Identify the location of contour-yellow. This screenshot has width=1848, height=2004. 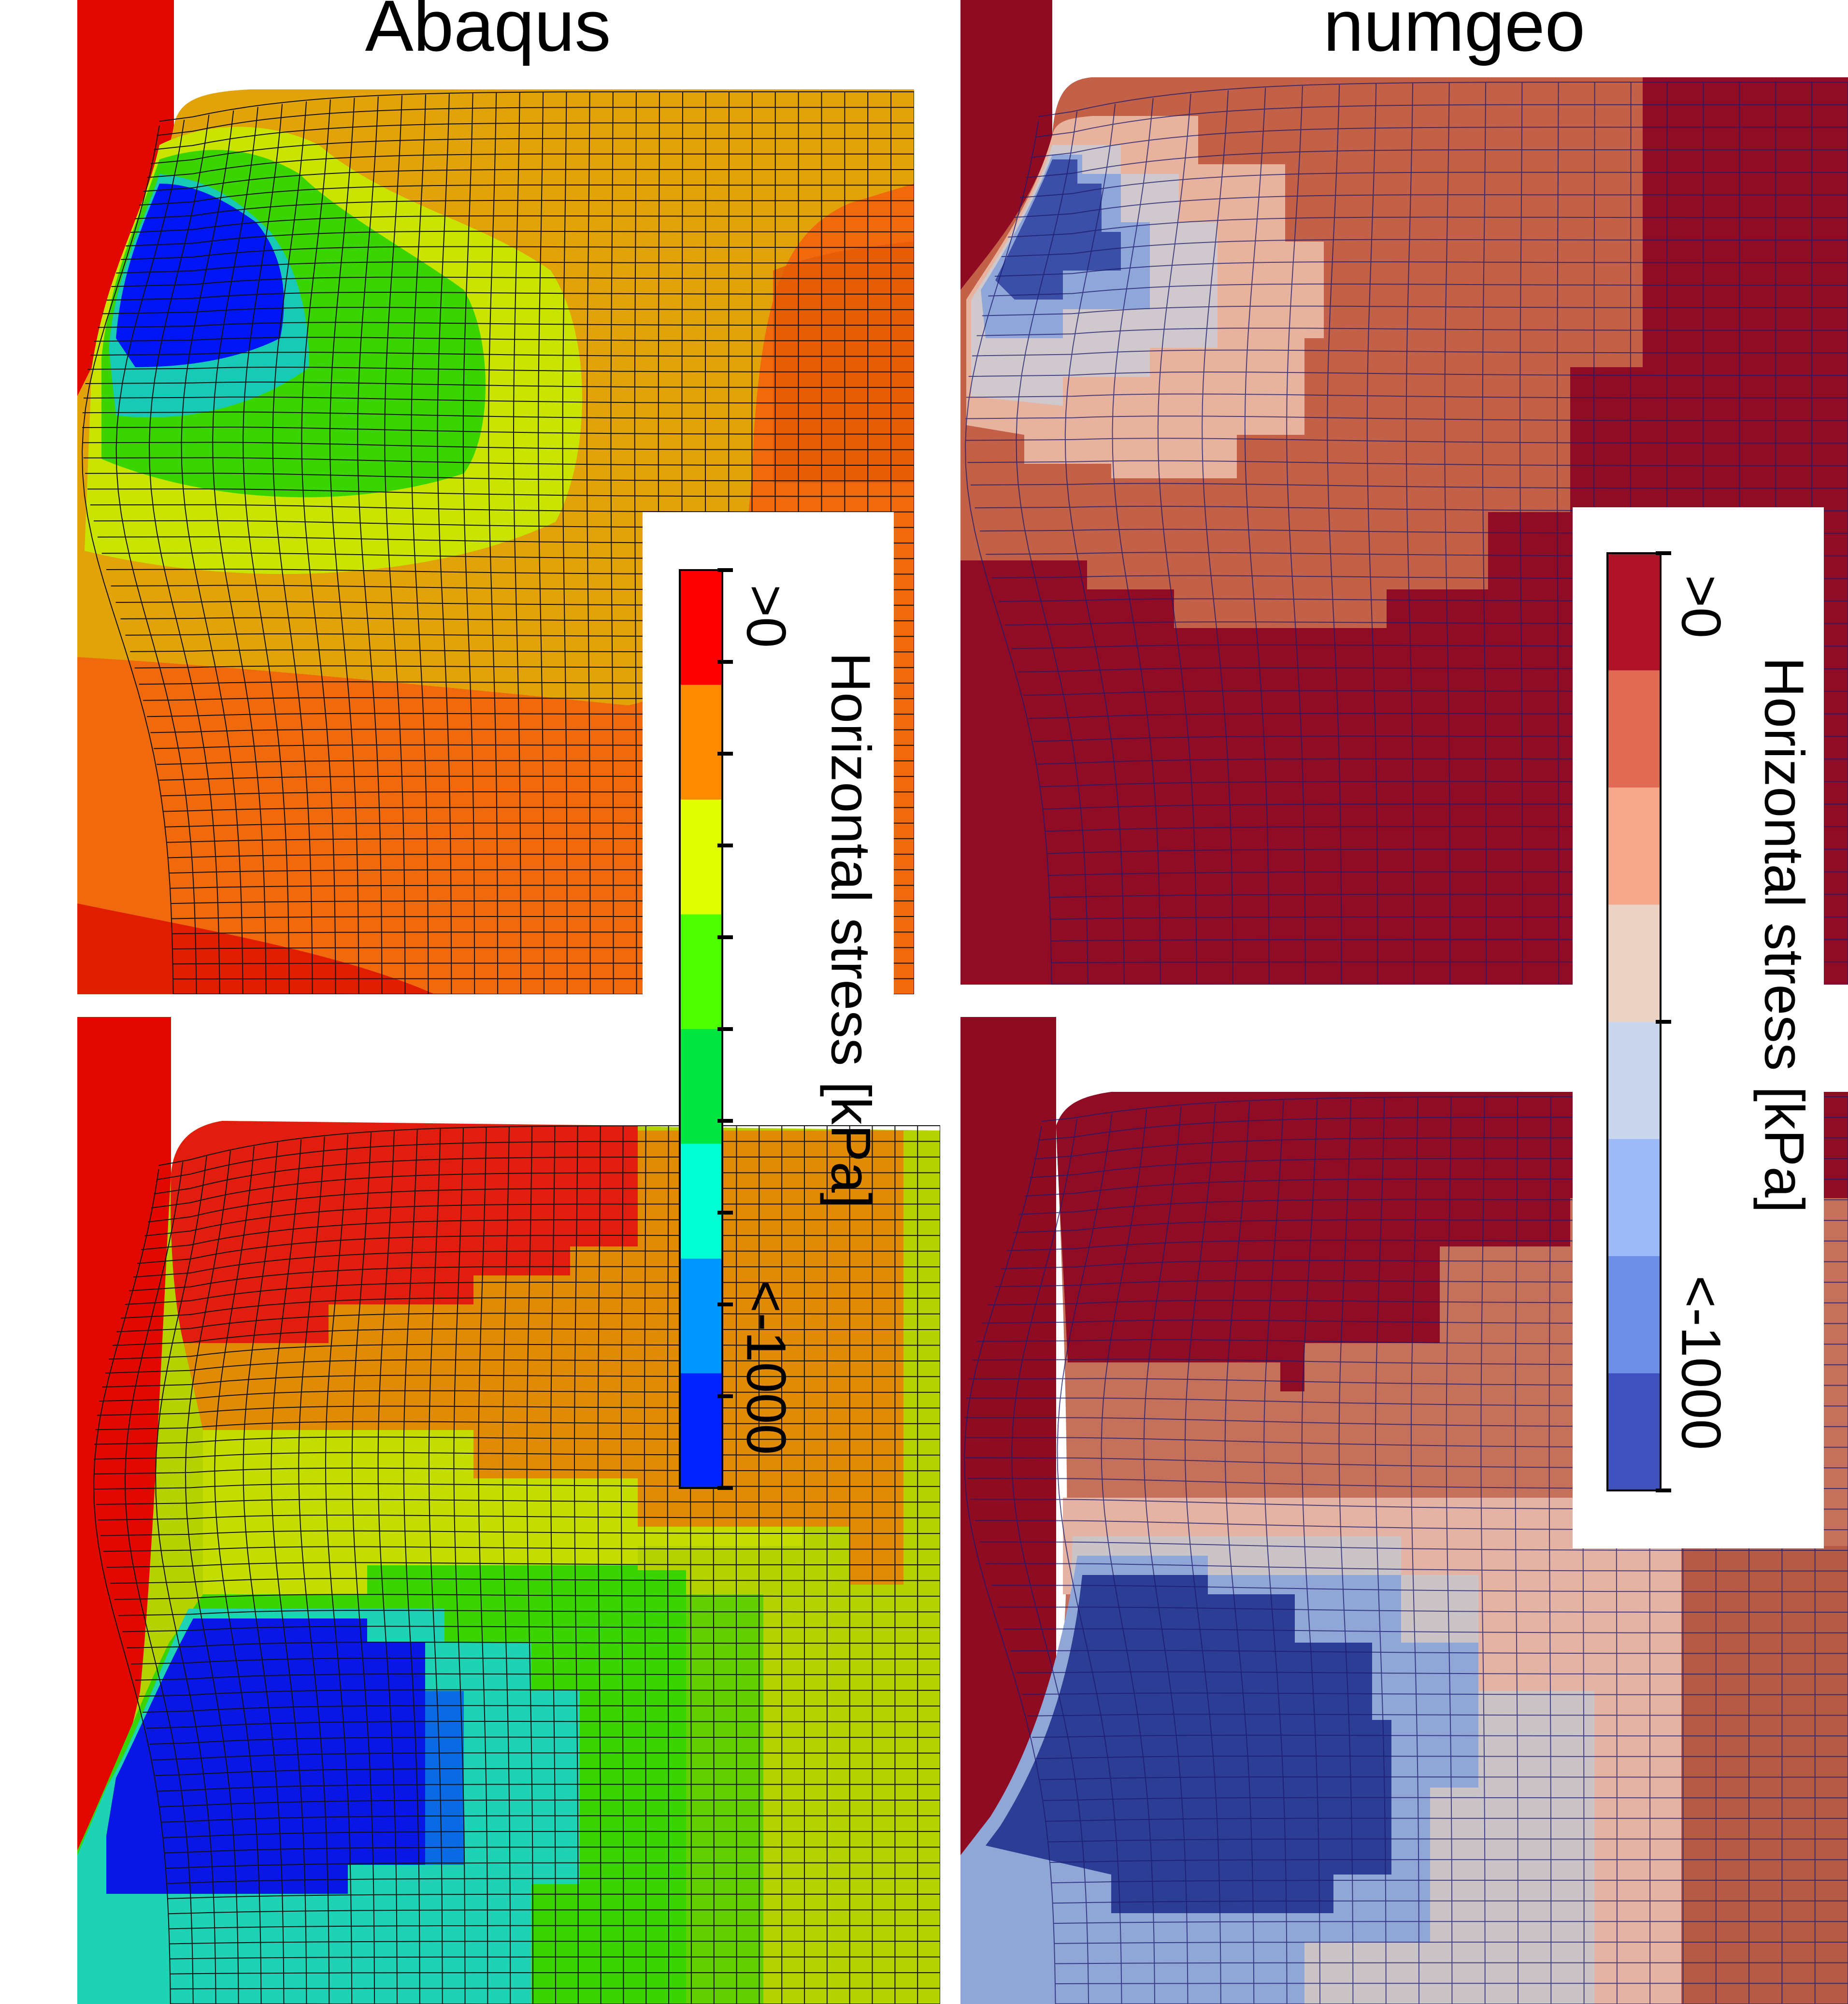
(503, 1512).